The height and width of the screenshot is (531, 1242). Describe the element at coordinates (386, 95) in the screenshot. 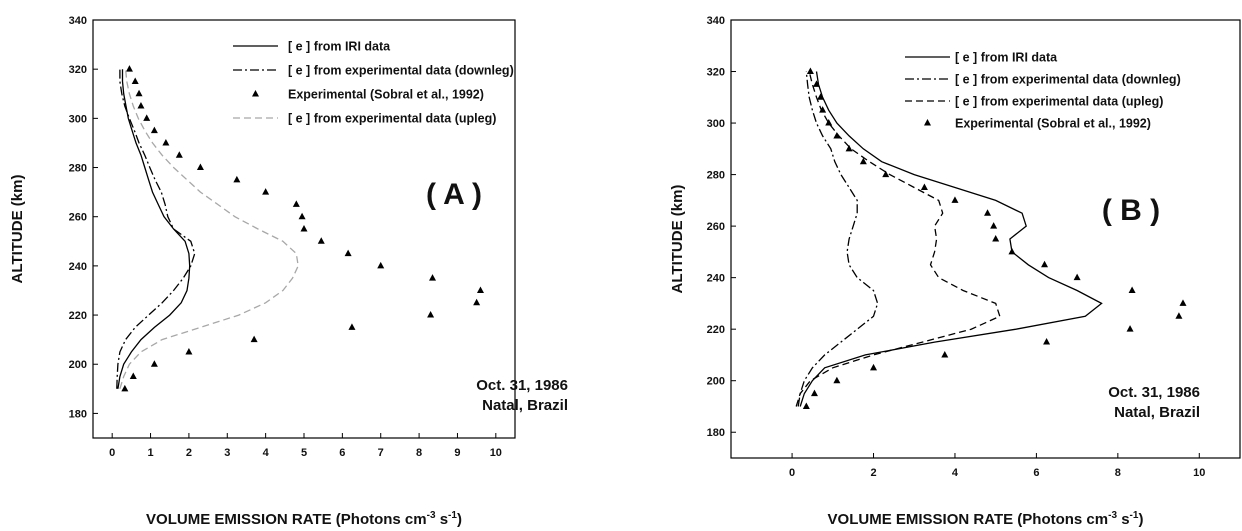

I see `legend-label: Experimental (Sobral et al., 1992)` at that location.